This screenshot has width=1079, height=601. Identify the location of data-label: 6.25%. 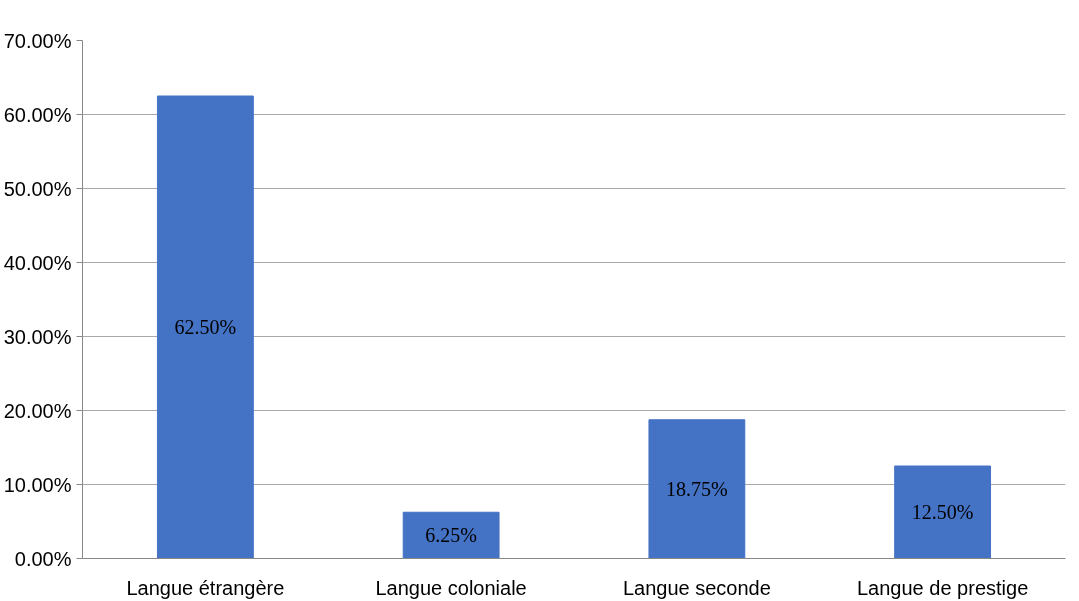
(451, 535).